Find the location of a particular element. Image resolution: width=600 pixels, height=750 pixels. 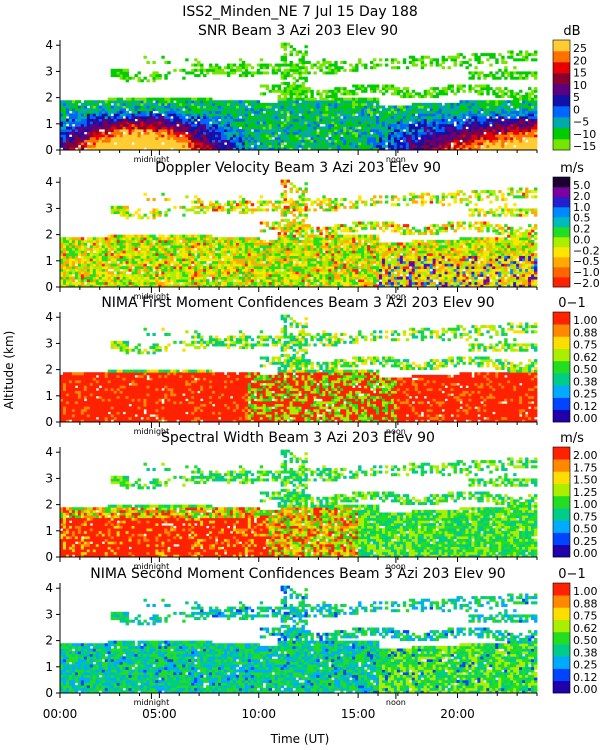

colorbar-frame is located at coordinates (561, 95).